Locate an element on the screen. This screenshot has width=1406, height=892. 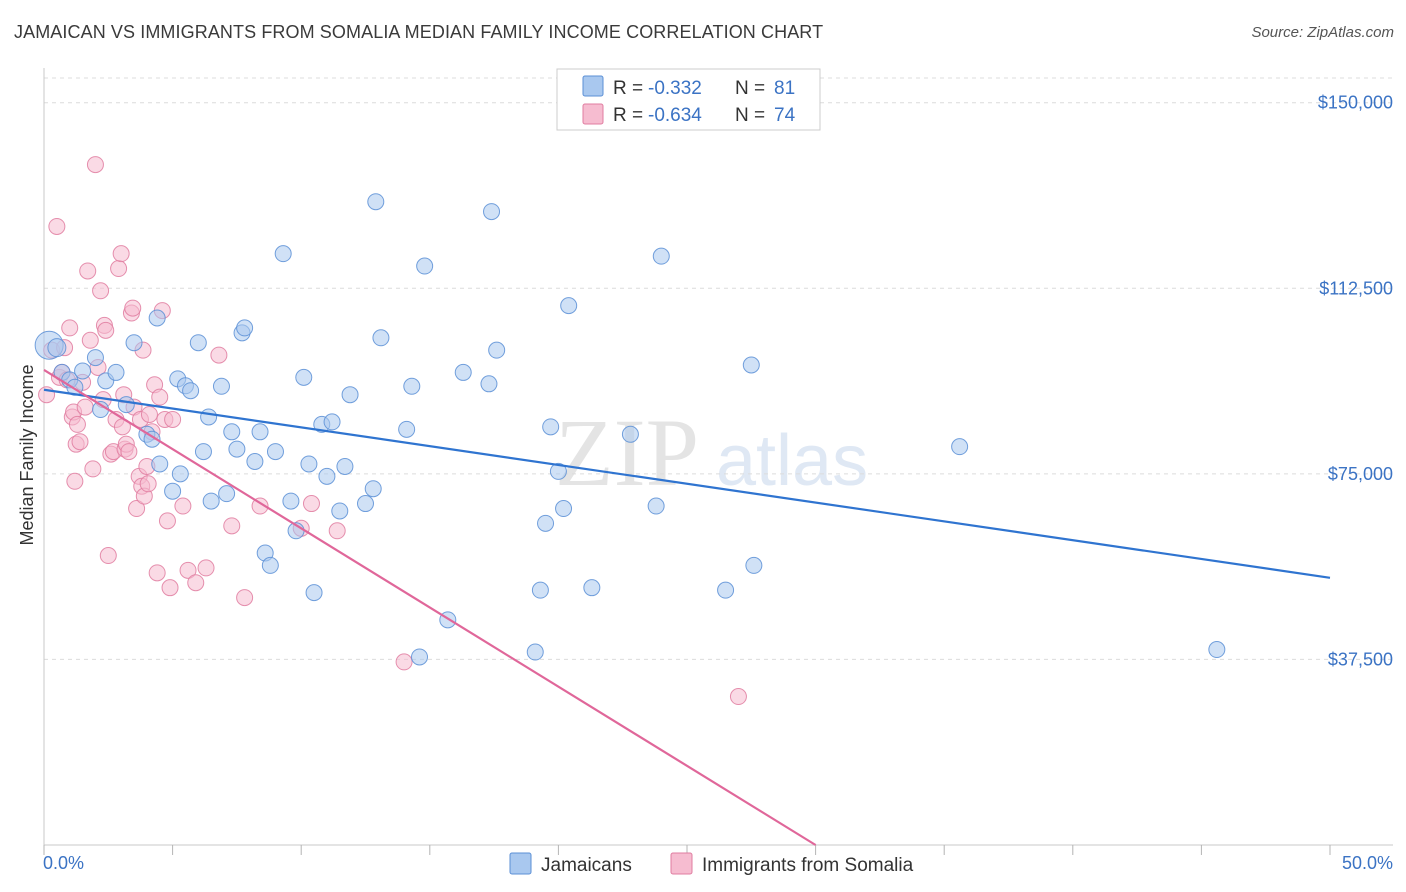
chart-source: Source: ZipAtlas.com is located at coordinates (1322, 32).